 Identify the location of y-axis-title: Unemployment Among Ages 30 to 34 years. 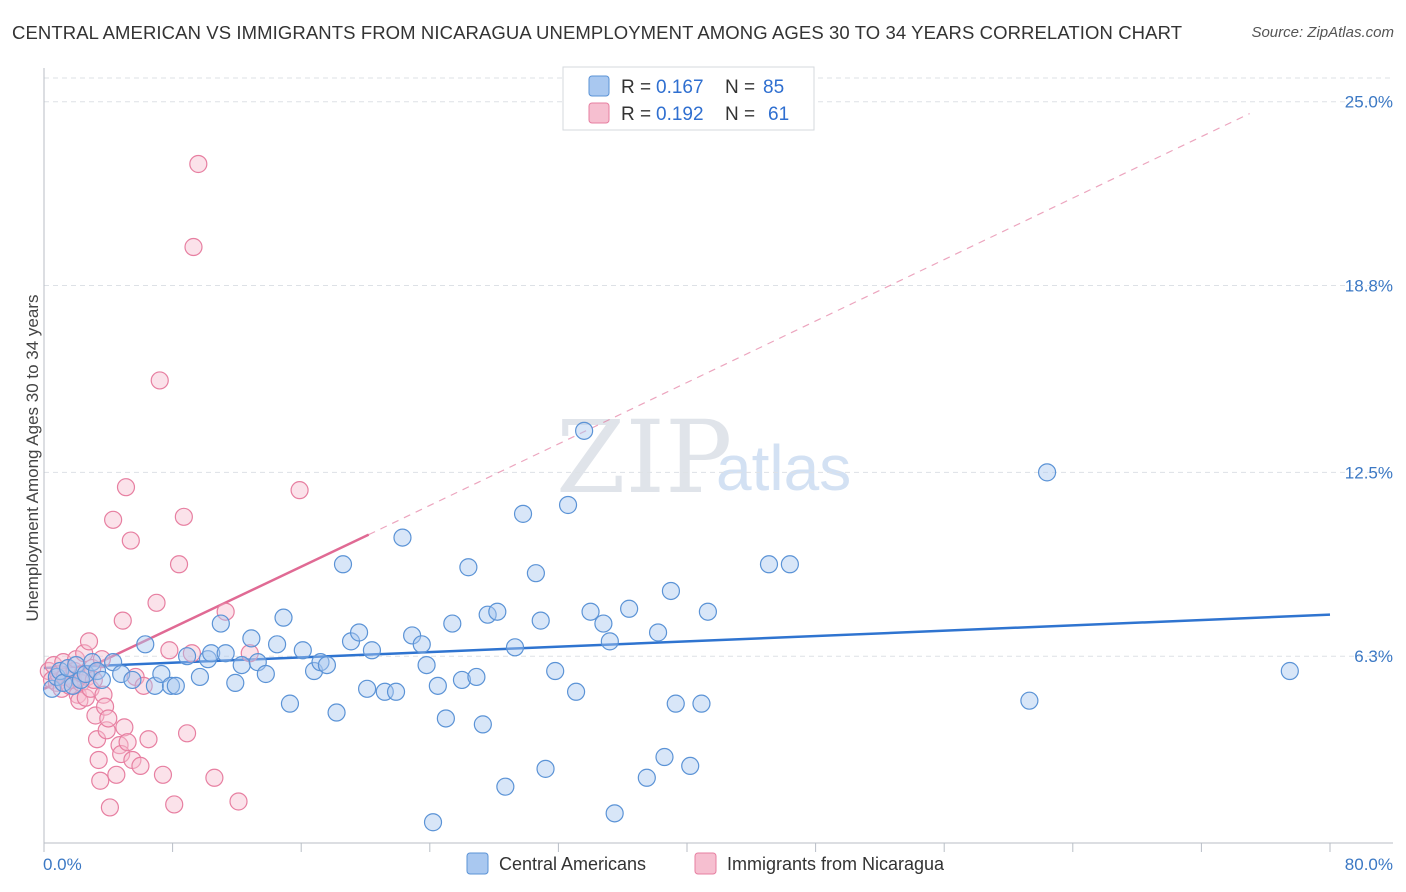
(32, 458).